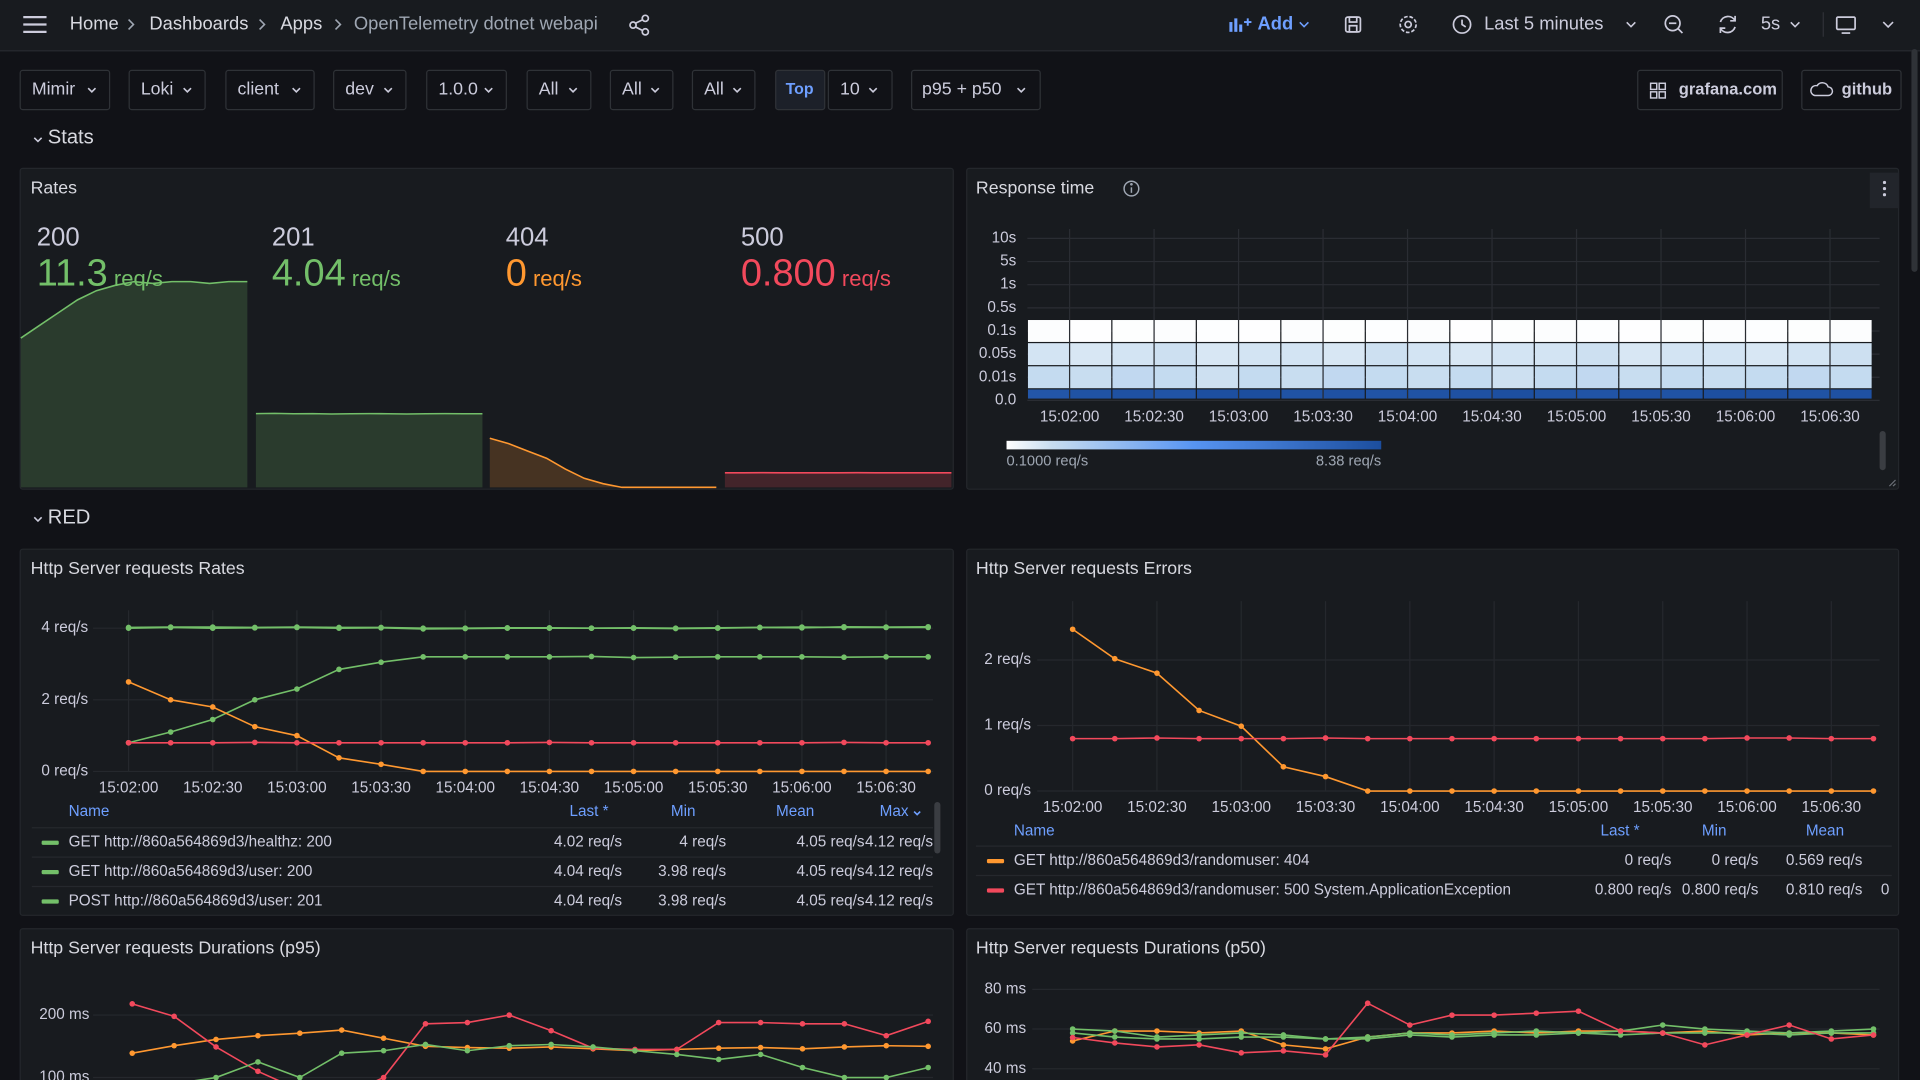 This screenshot has height=1080, width=1920. What do you see at coordinates (301, 22) in the screenshot?
I see `breadcrumb: Apps` at bounding box center [301, 22].